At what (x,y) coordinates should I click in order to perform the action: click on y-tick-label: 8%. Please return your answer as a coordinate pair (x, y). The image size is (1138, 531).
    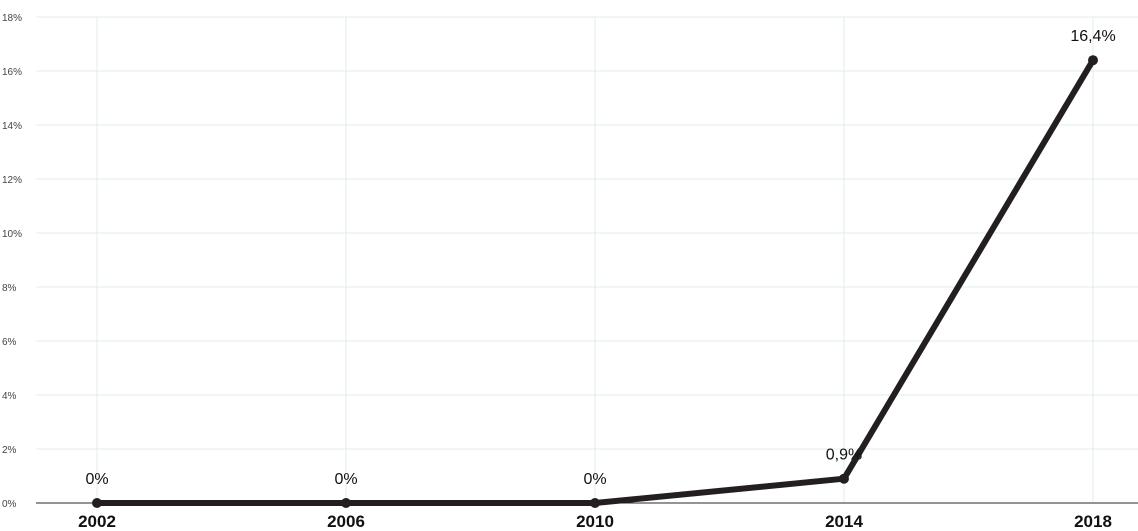
    Looking at the image, I should click on (9, 288).